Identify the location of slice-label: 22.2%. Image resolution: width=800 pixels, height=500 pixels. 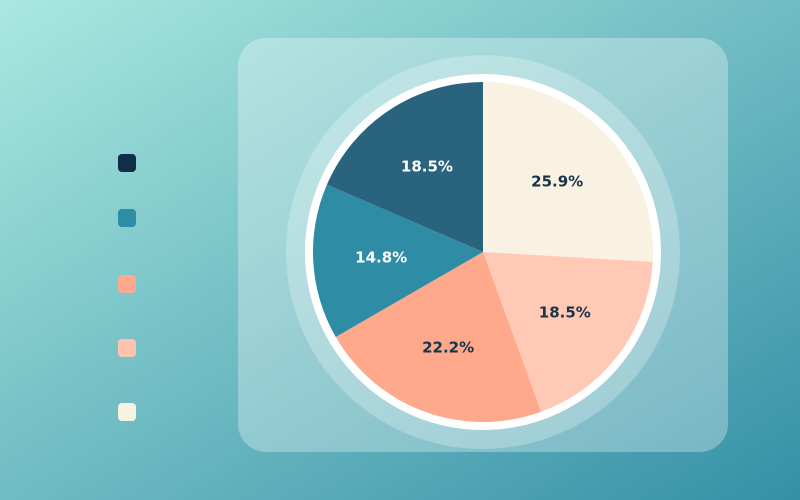
(448, 347).